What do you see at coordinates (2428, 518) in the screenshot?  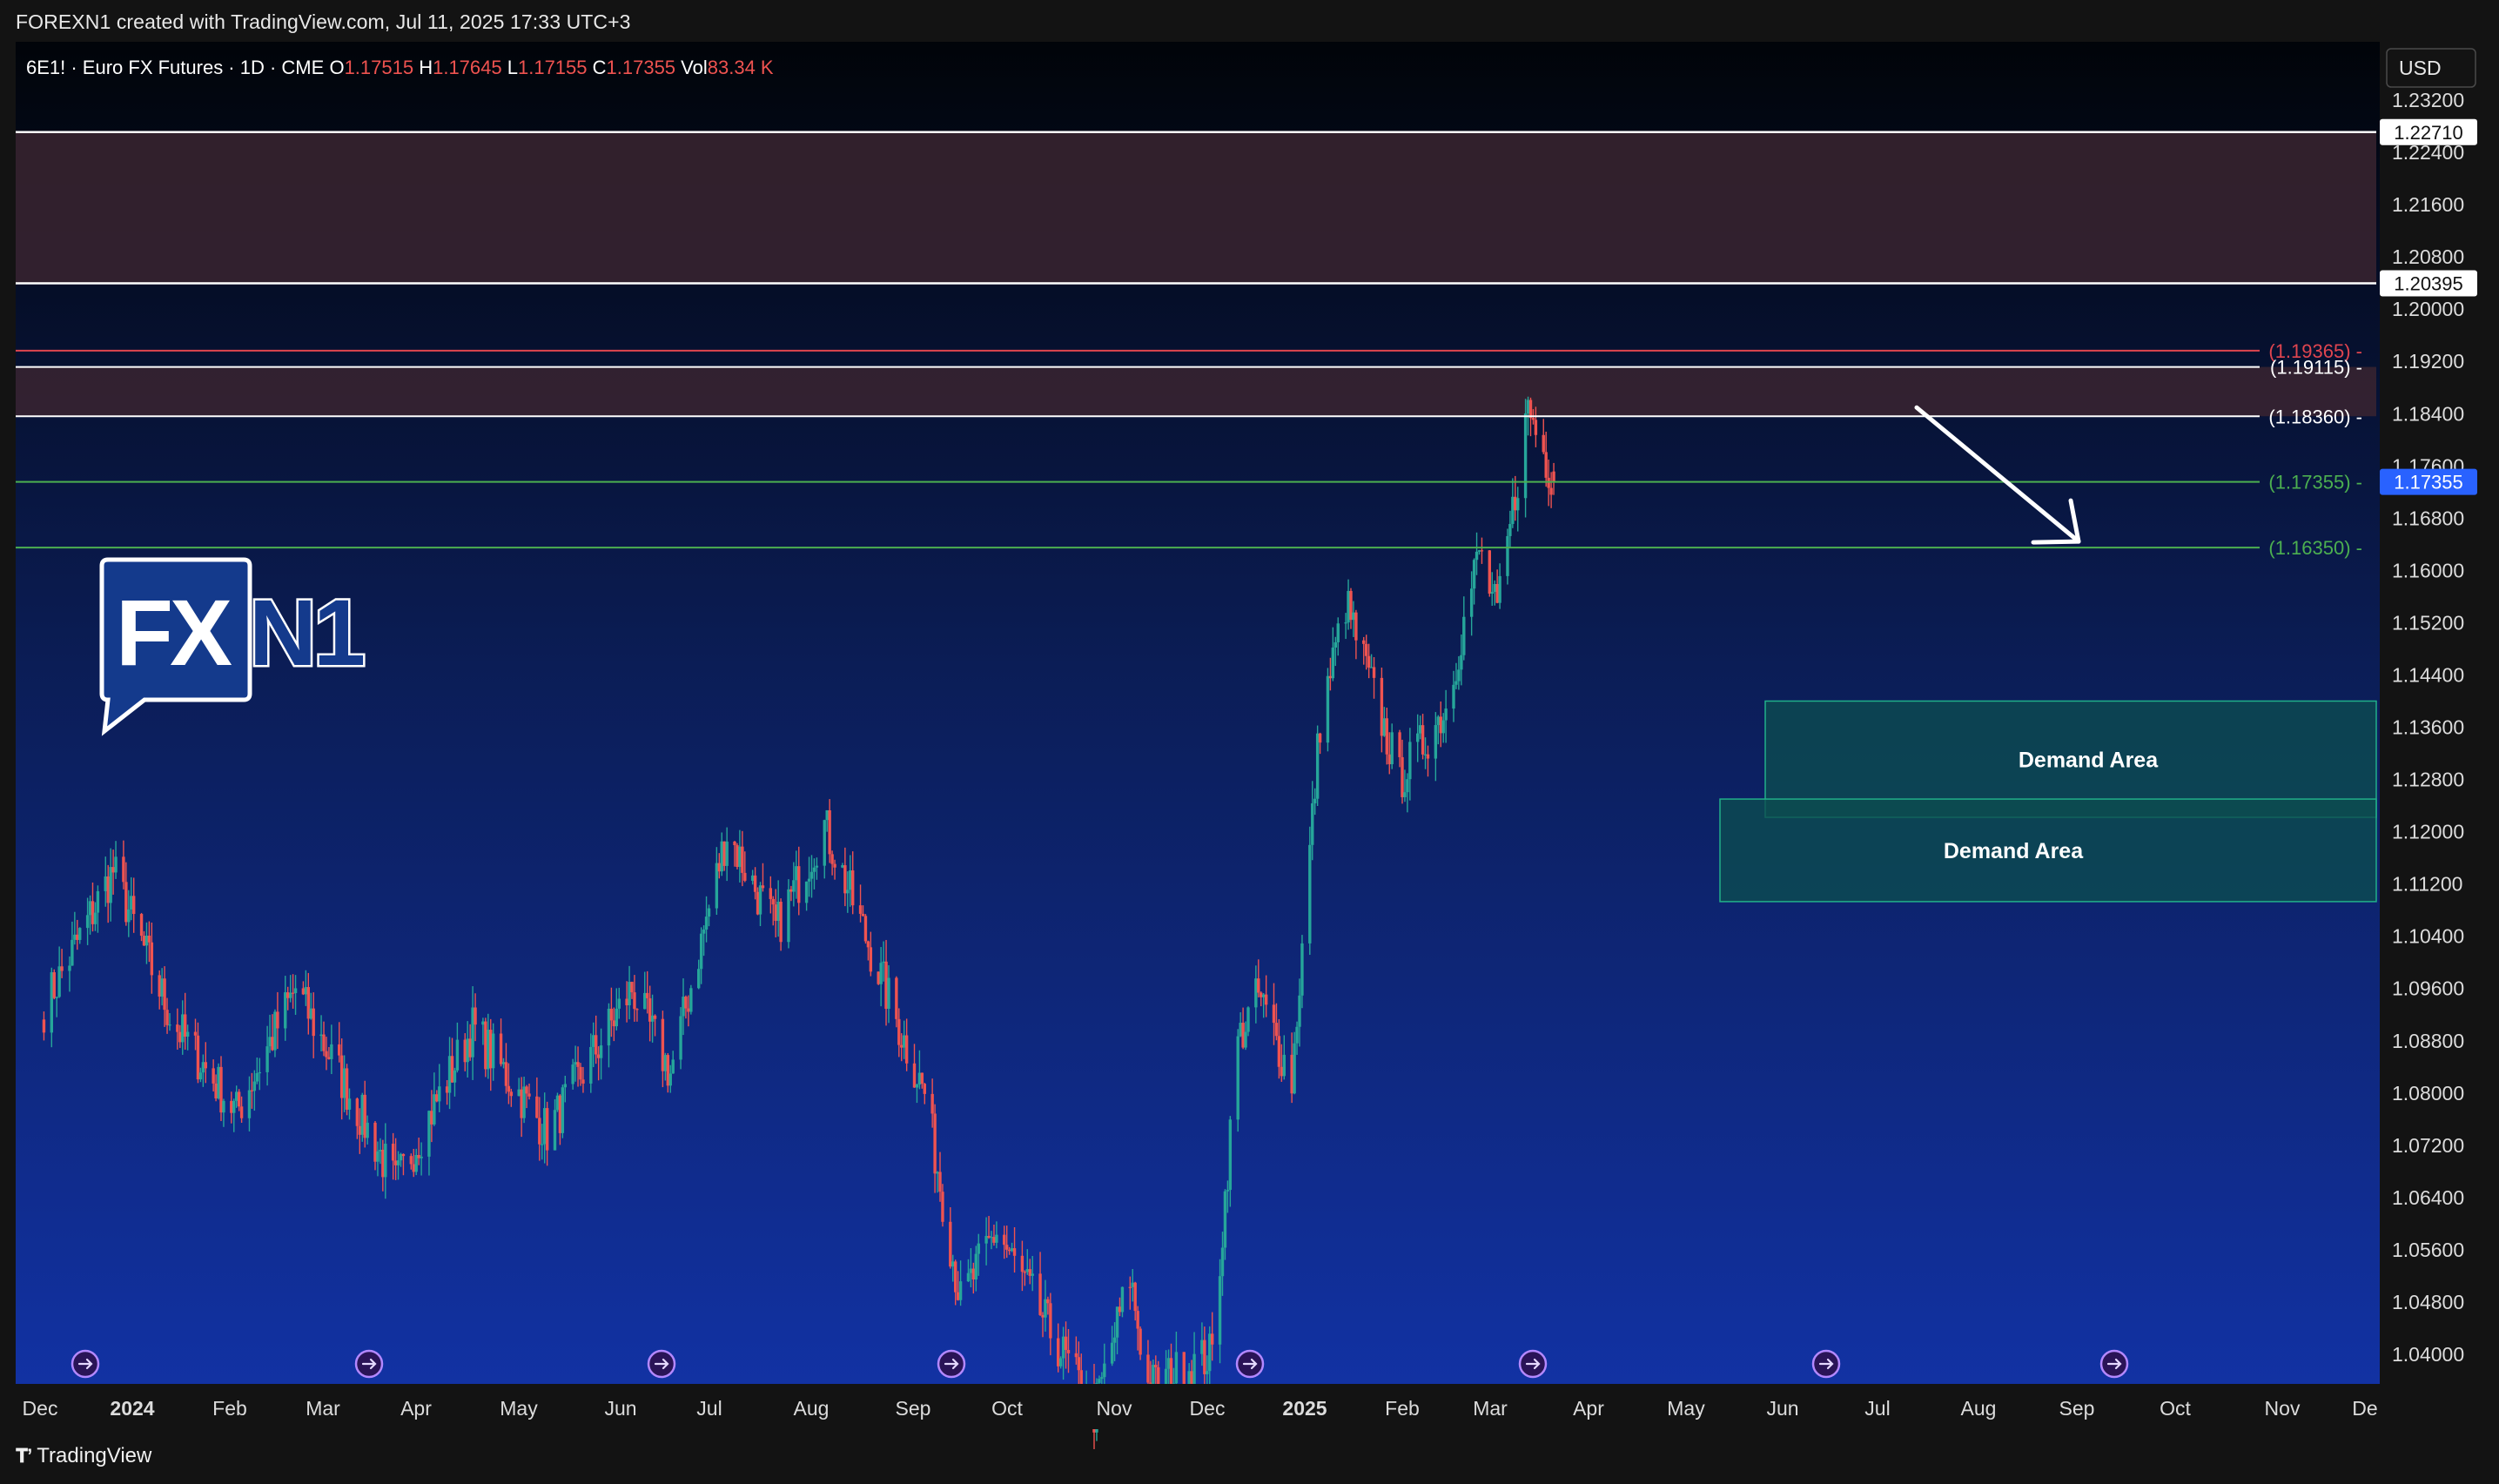 I see `y-tick-label: 1.16800` at bounding box center [2428, 518].